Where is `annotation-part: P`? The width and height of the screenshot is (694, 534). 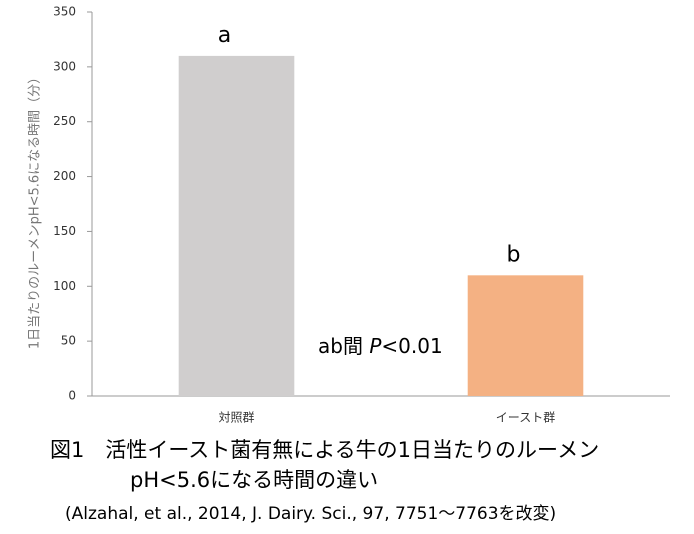
annotation-part: P is located at coordinates (375, 346).